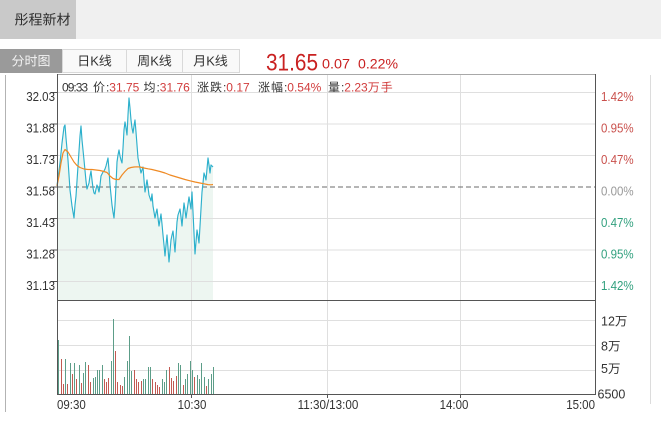 This screenshot has width=661, height=425. I want to click on svg-text: 5, so click(604, 369).